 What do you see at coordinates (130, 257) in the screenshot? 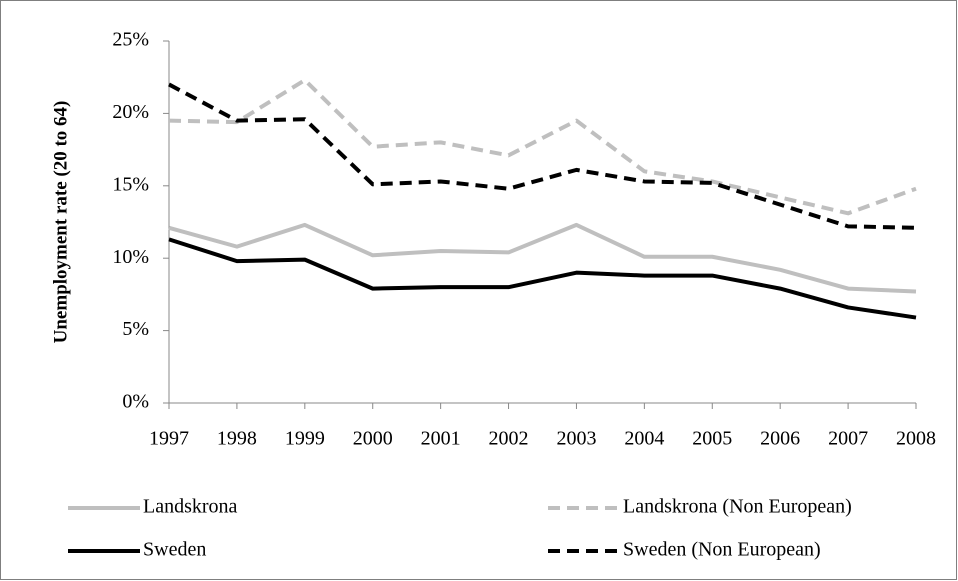
I see `y-tick-label: 10%` at bounding box center [130, 257].